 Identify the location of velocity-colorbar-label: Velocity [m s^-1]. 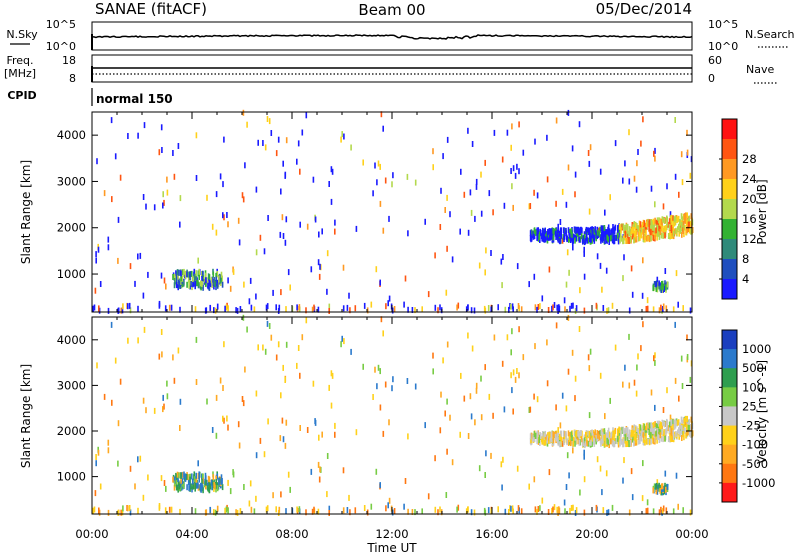
(762, 412).